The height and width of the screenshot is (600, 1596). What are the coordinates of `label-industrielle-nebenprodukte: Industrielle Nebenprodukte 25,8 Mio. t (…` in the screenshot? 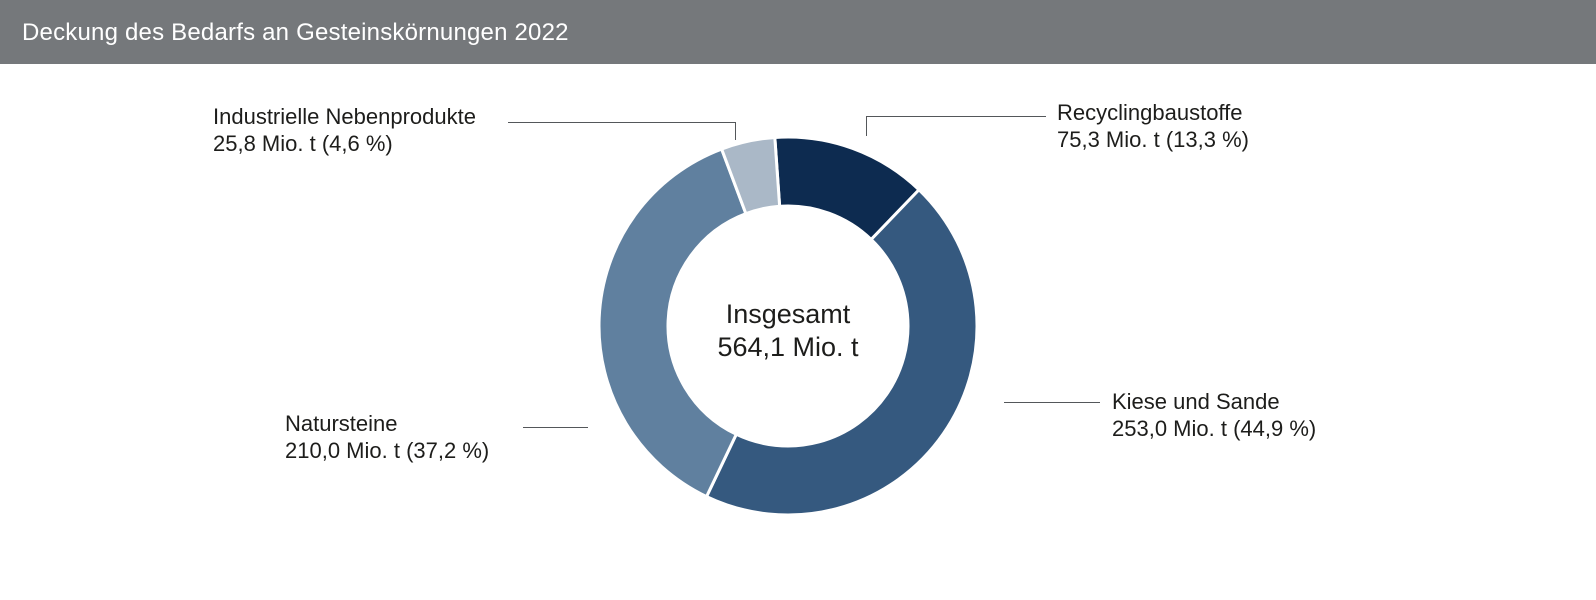 It's located at (344, 130).